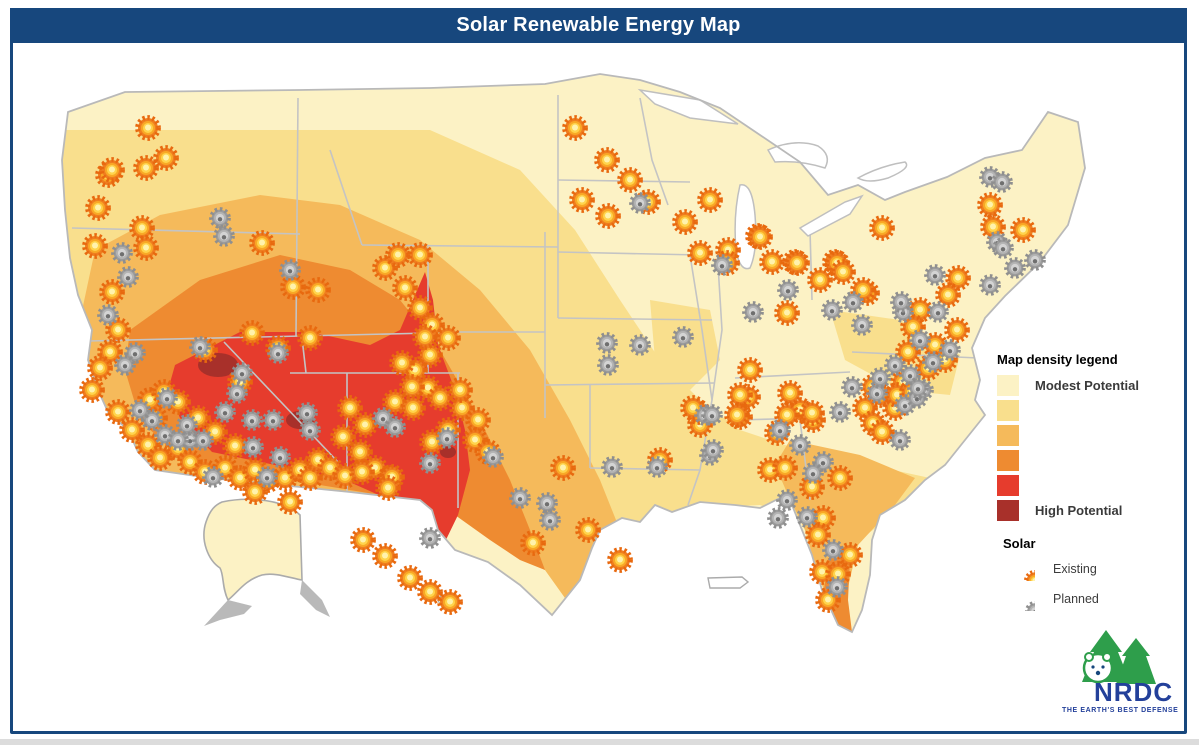 The height and width of the screenshot is (745, 1199). I want to click on alaska-inset, so click(266, 562).